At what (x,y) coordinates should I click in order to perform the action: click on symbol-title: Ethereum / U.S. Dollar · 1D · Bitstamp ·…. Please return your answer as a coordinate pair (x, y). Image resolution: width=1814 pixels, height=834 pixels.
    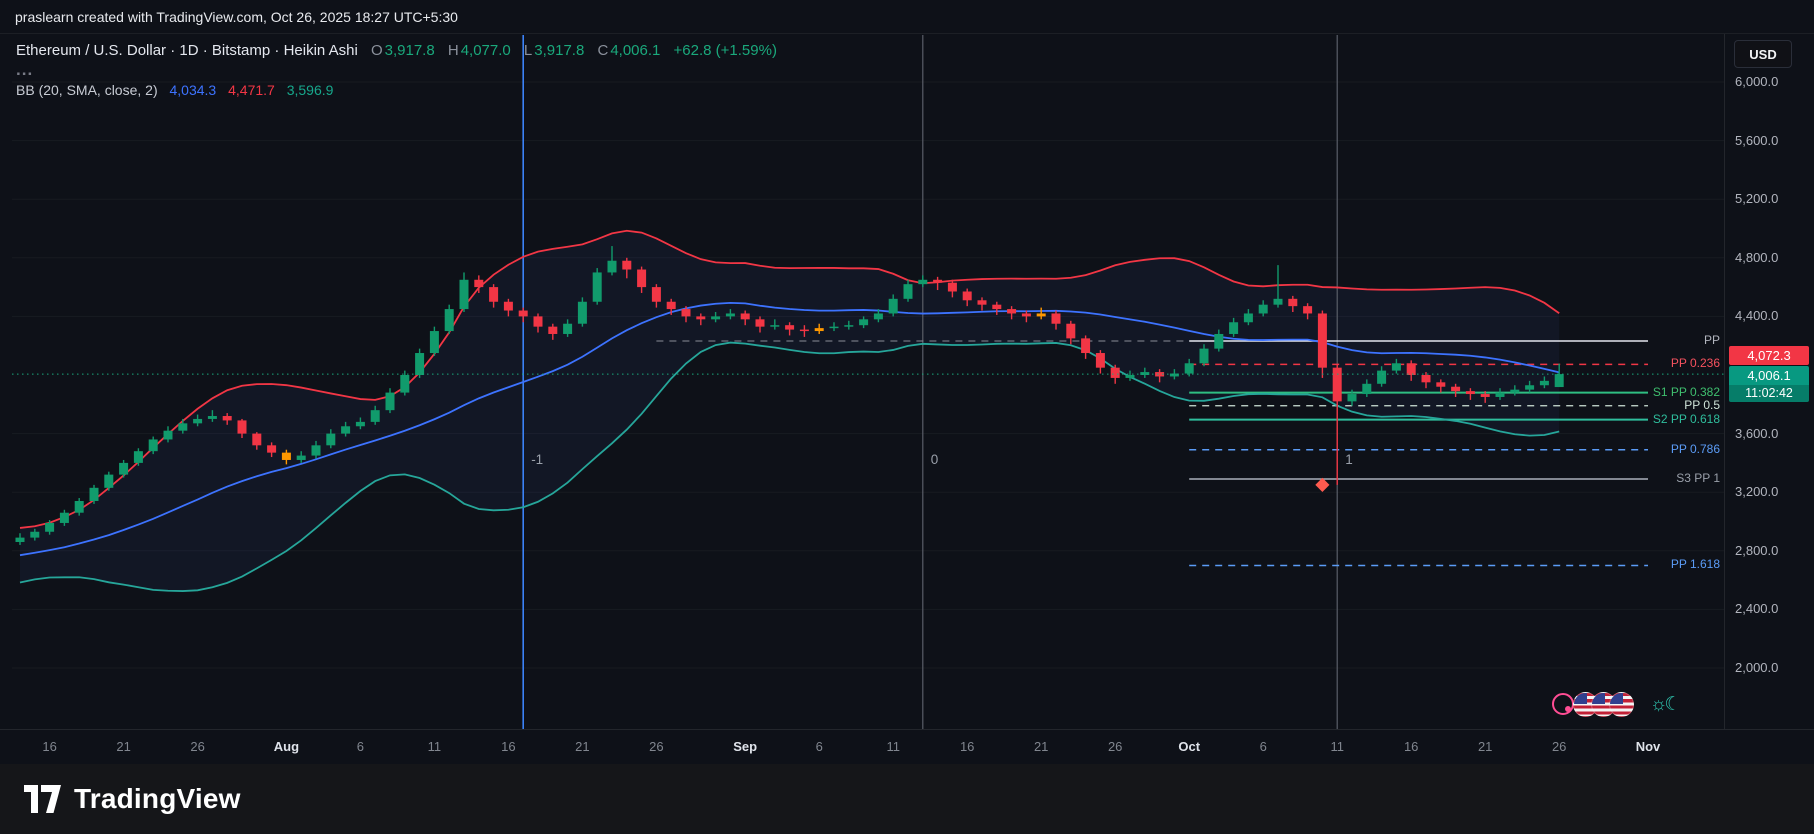
    Looking at the image, I should click on (187, 50).